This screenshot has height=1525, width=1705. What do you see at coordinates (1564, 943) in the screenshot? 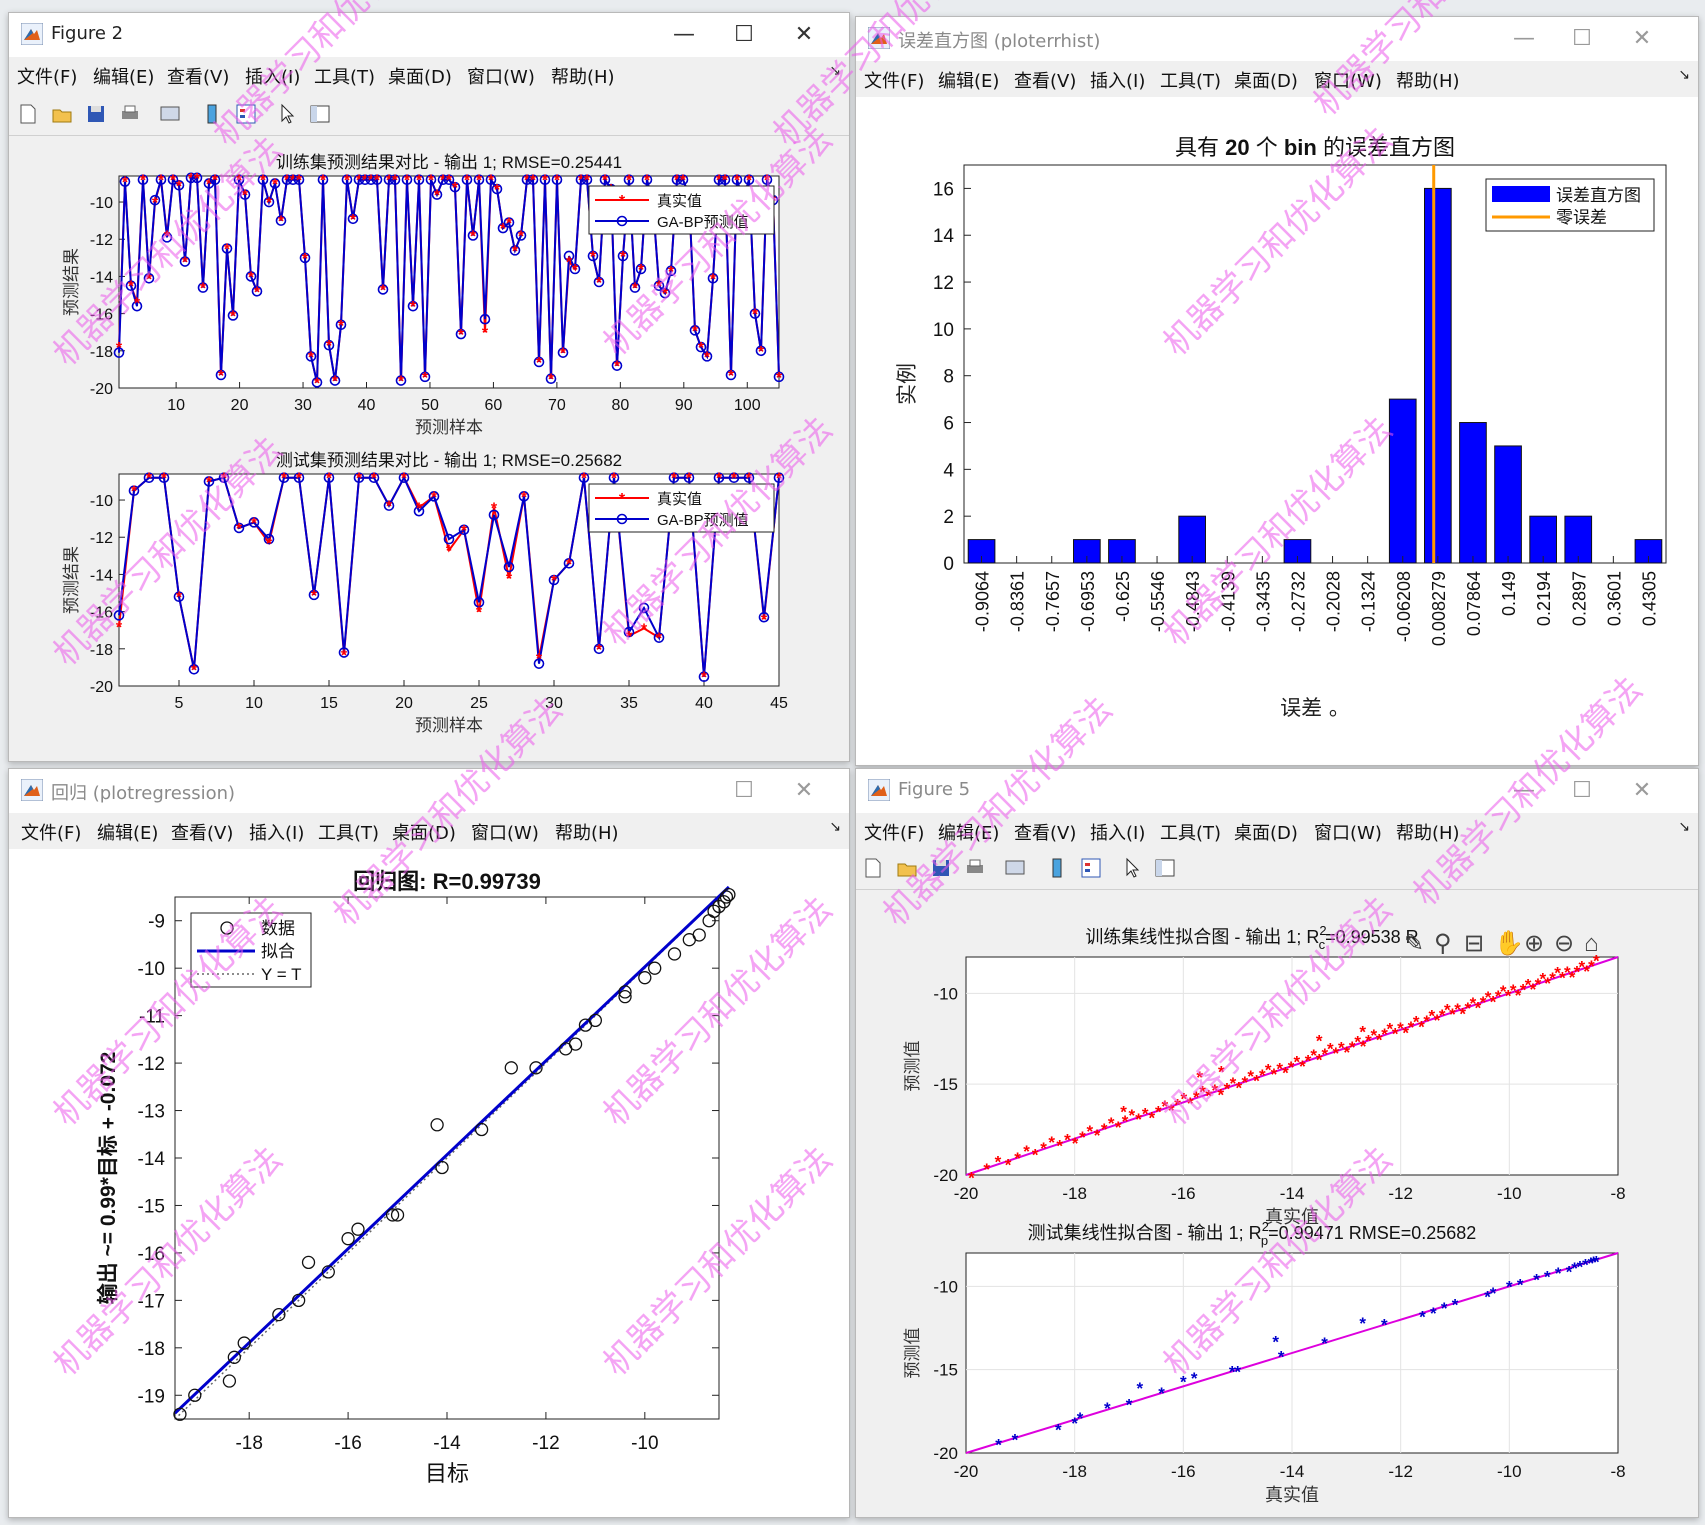
I see `zoom-out-icon: ⊖` at bounding box center [1564, 943].